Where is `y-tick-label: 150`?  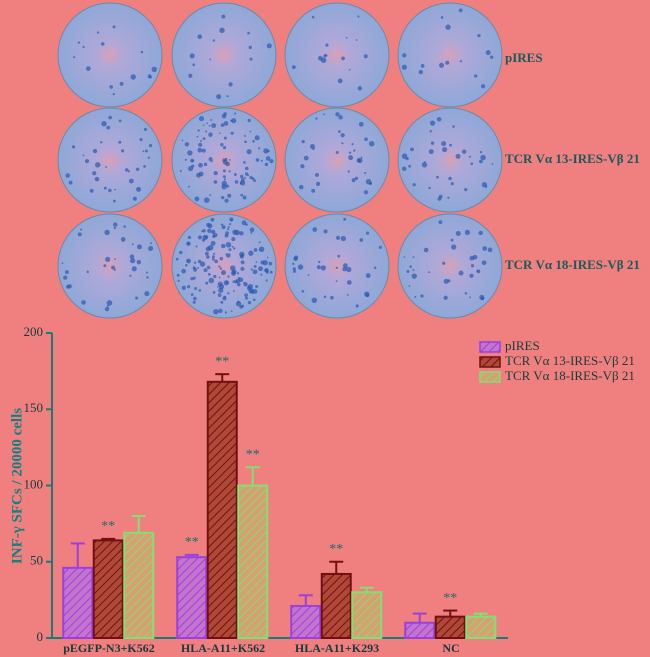 y-tick-label: 150 is located at coordinates (34, 407).